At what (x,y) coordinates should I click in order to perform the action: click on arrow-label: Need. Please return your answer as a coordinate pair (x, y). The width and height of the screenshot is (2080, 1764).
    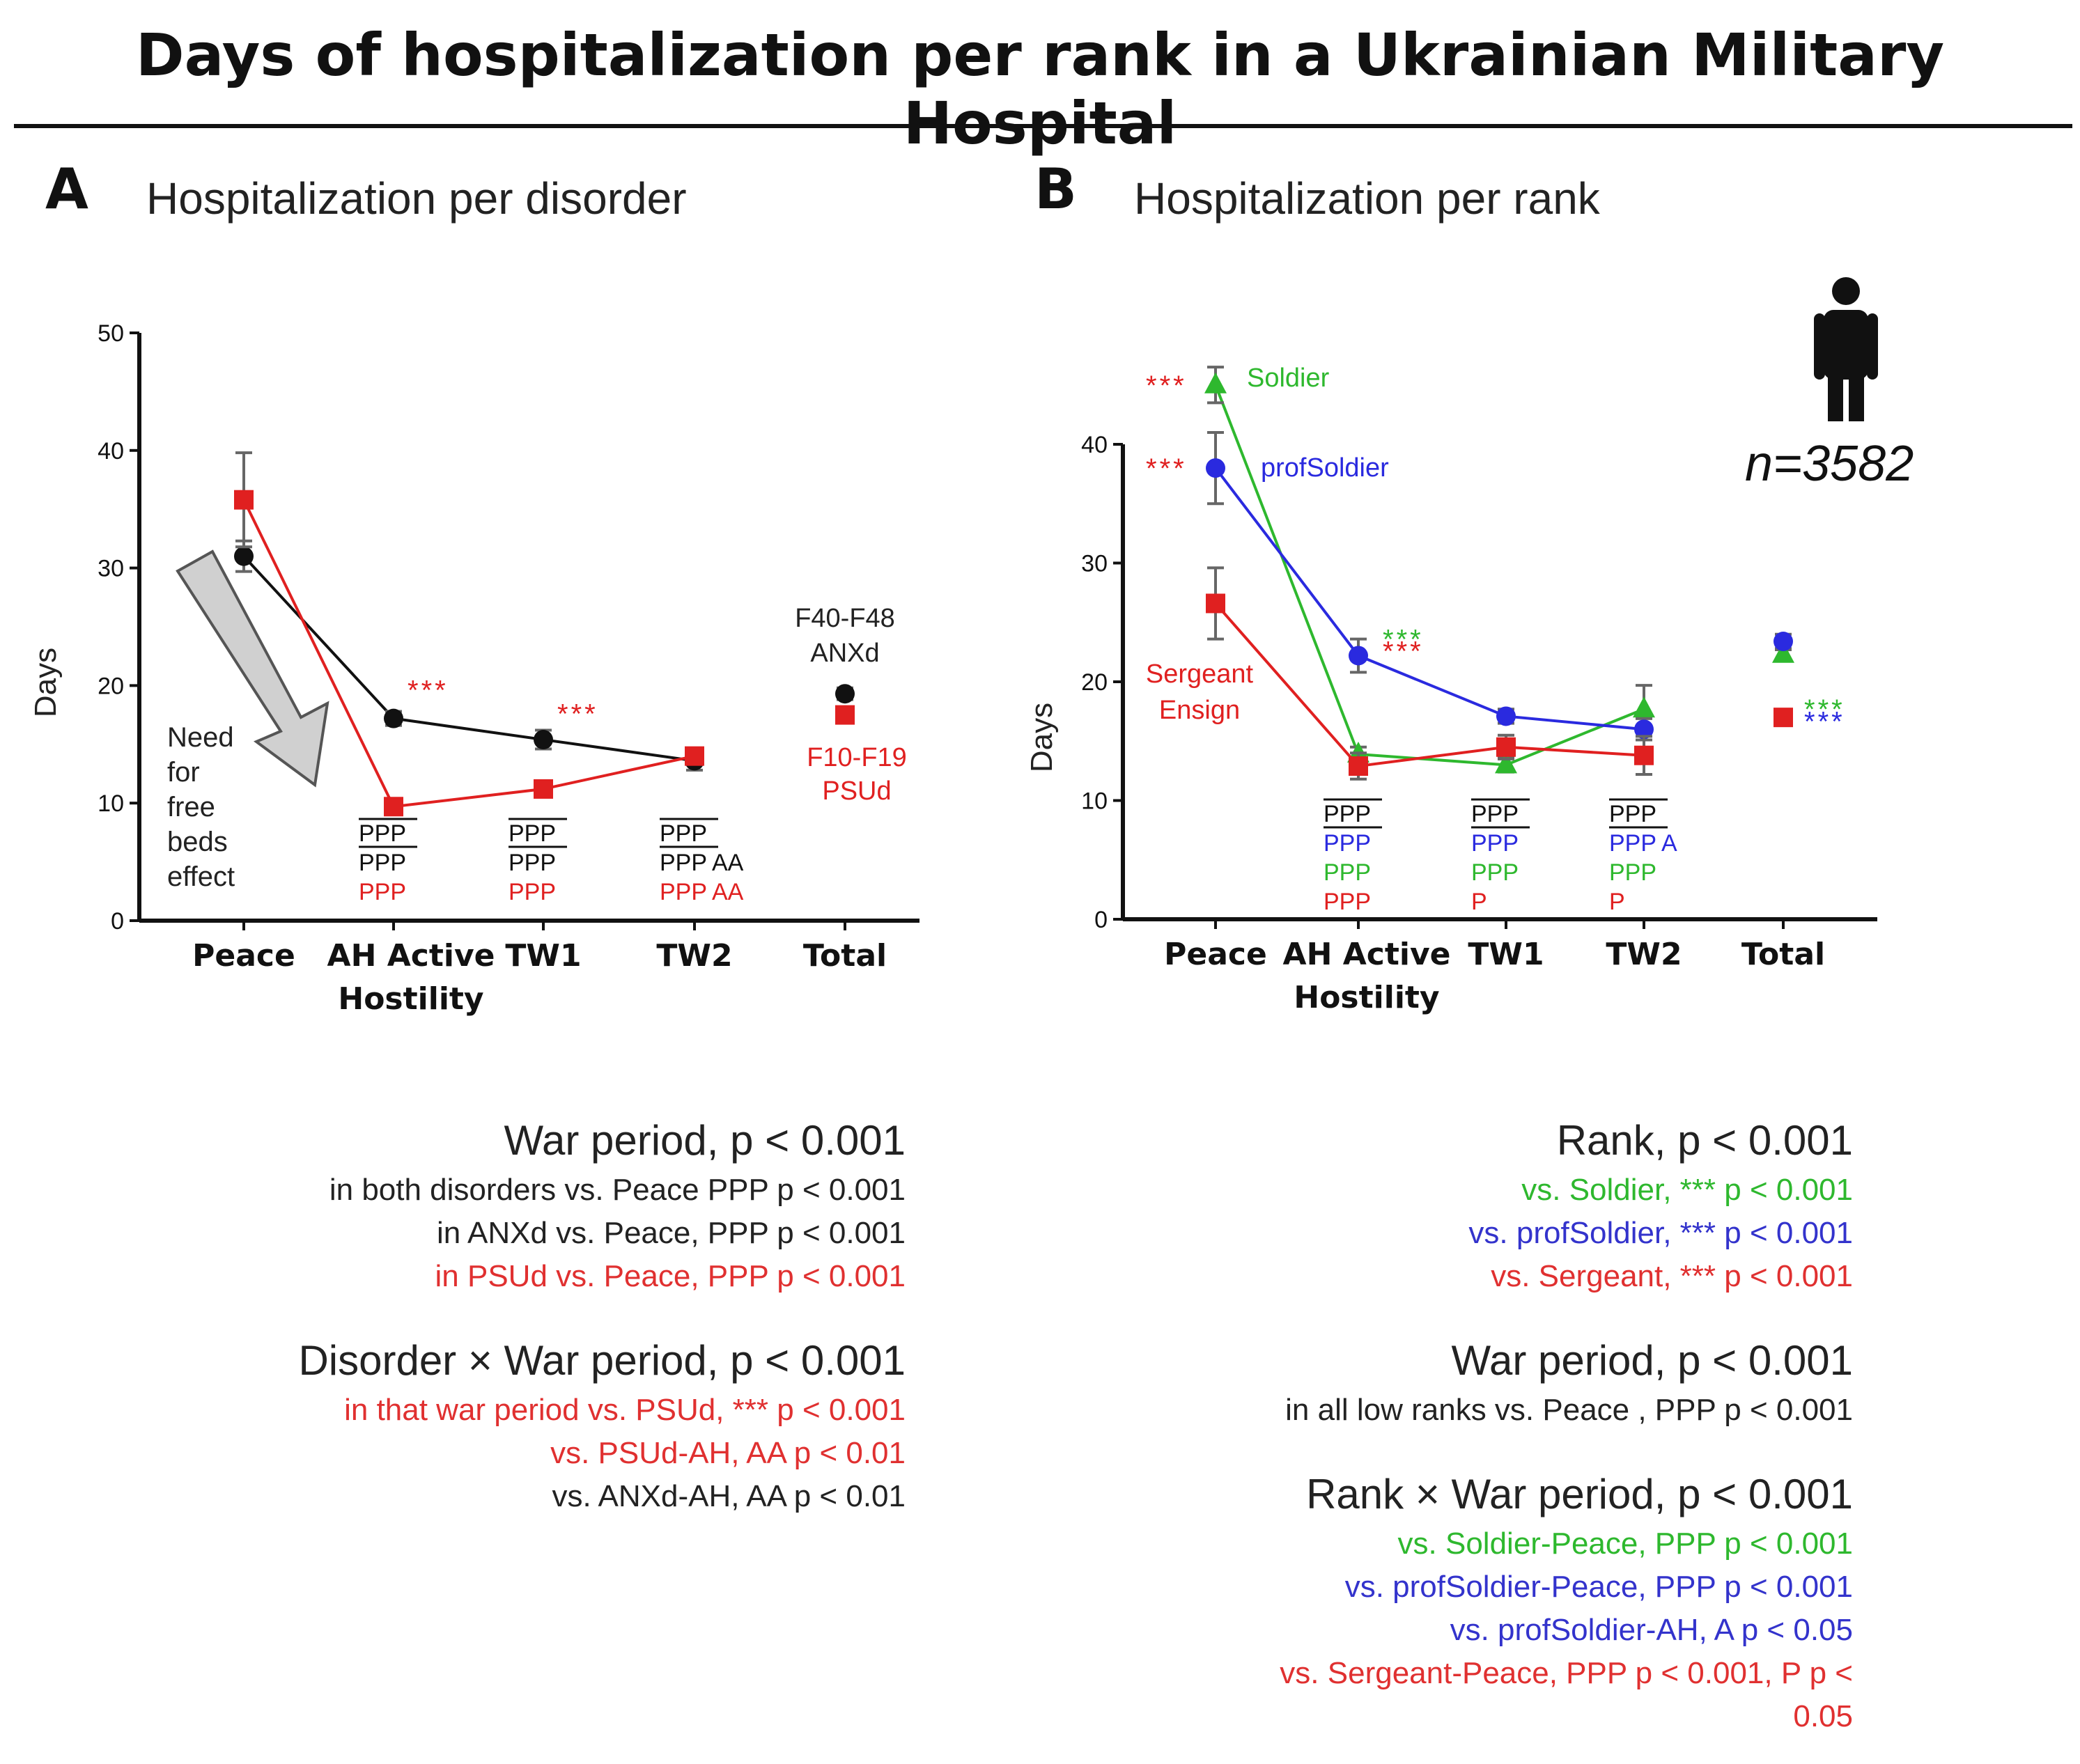
    Looking at the image, I should click on (200, 737).